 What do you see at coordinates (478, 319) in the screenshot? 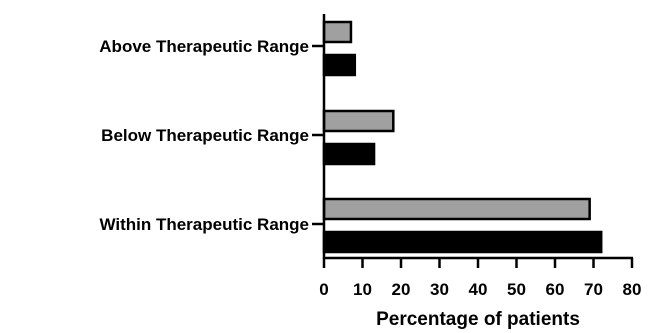
I see `x-axis-title: Percentage of patients` at bounding box center [478, 319].